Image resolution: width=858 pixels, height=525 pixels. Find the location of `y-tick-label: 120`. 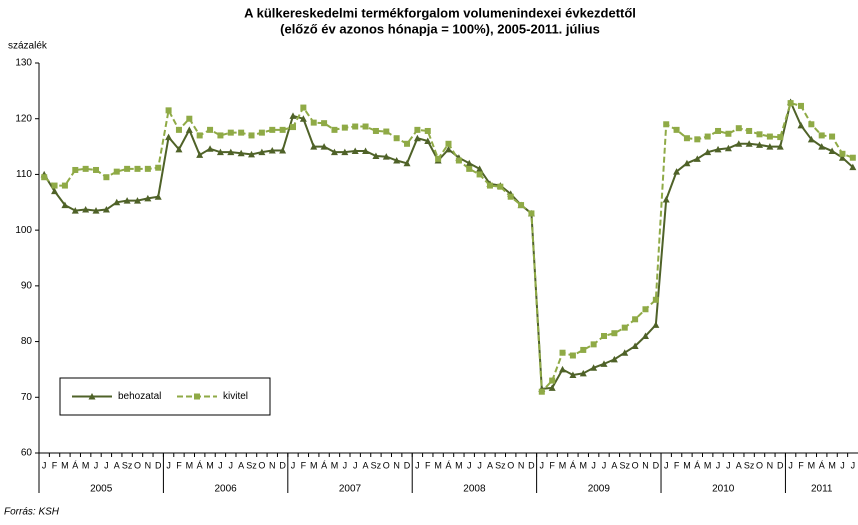

y-tick-label: 120 is located at coordinates (23, 118).